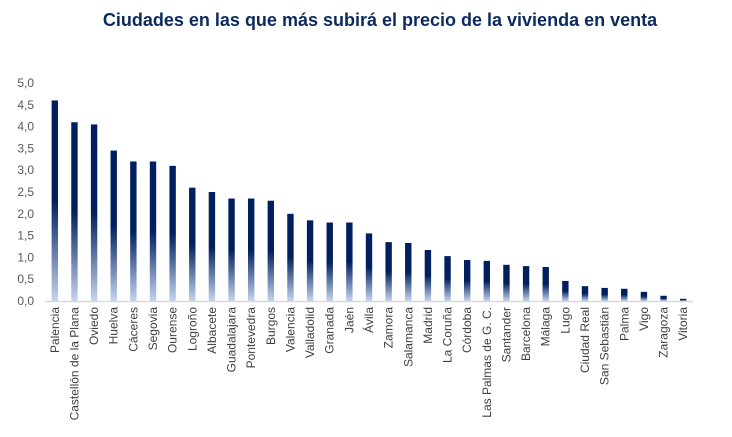  I want to click on x-tick-label: Córdoba, so click(467, 330).